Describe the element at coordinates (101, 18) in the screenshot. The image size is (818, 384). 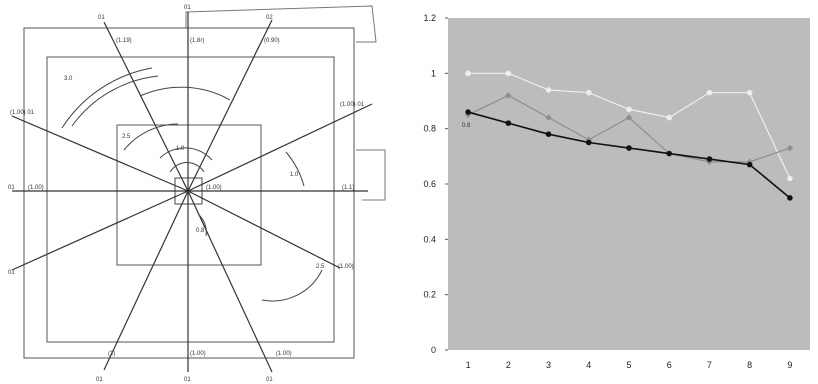
I see `label-nnw-outer: 01` at that location.